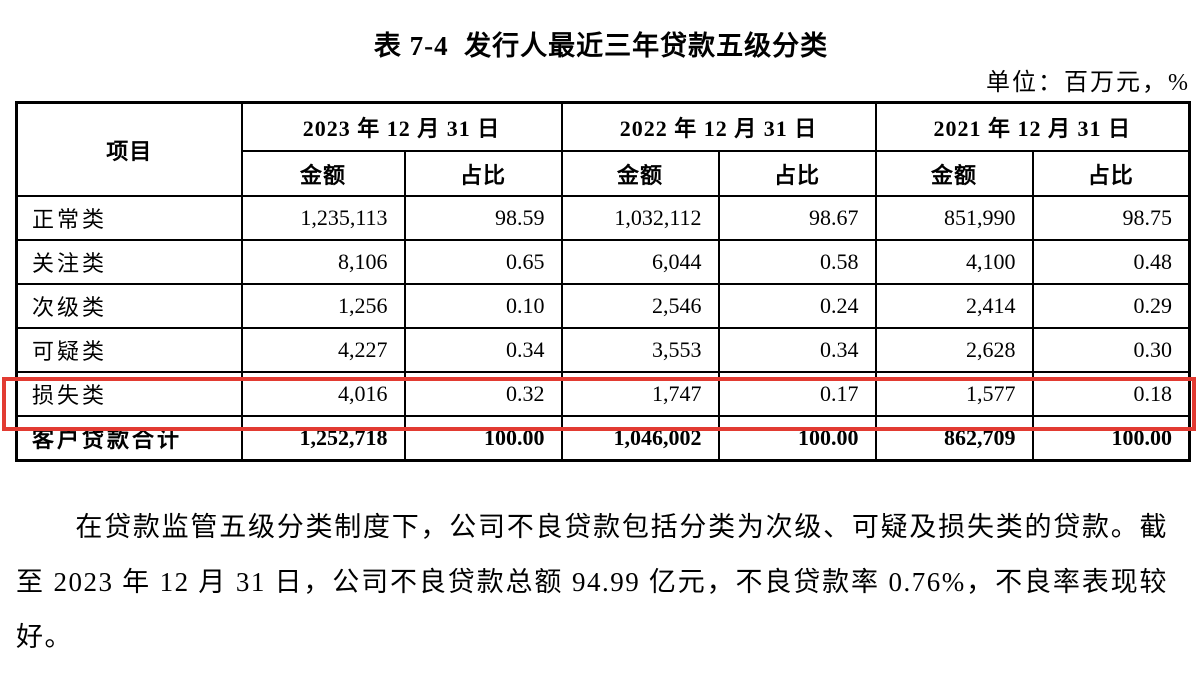 Image resolution: width=1202 pixels, height=684 pixels. What do you see at coordinates (954, 394) in the screenshot?
I see `cell-amount: 1,577` at bounding box center [954, 394].